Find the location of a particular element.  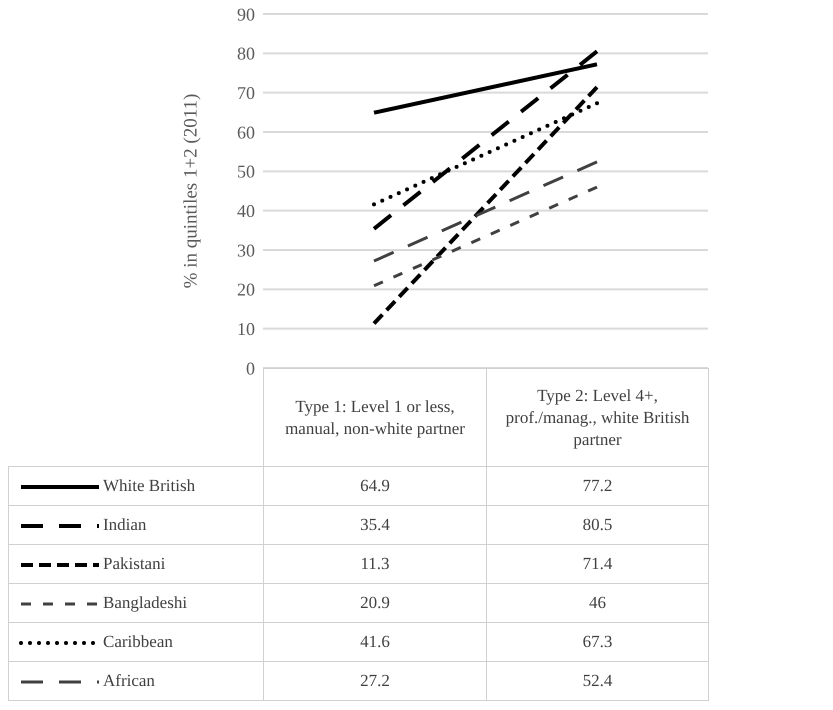

y-tick-label: 70 is located at coordinates (246, 93).